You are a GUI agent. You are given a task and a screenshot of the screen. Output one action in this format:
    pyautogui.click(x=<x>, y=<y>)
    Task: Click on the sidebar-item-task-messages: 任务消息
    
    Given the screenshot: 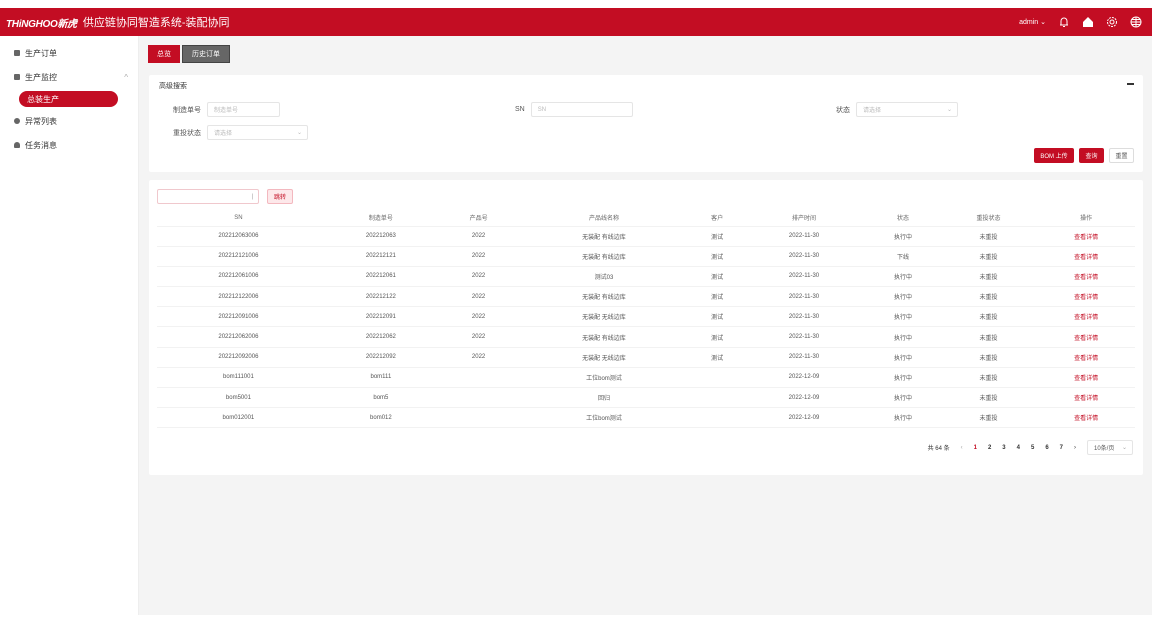 What is the action you would take?
    pyautogui.click(x=69, y=145)
    